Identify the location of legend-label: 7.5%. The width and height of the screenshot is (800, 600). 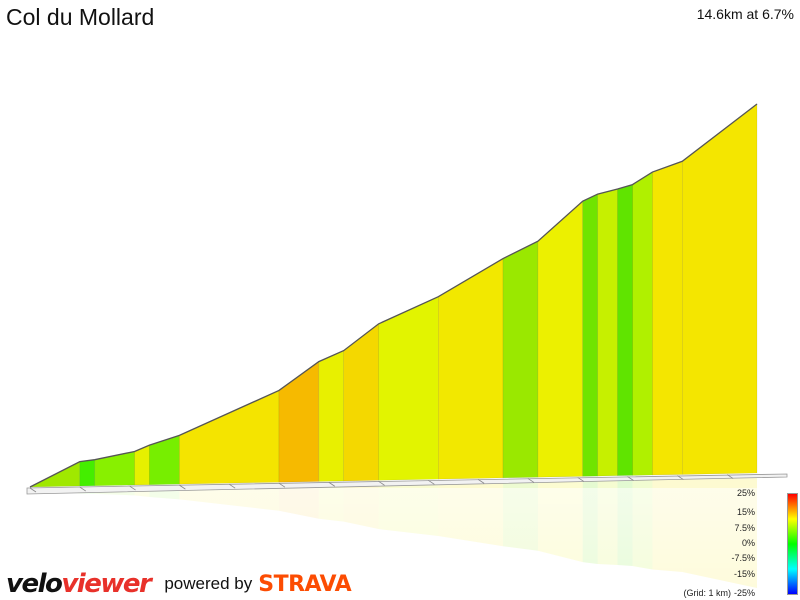
(744, 528).